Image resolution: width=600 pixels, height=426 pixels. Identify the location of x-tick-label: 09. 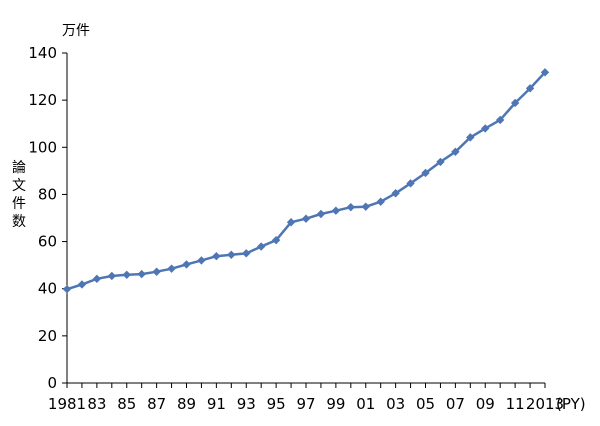
(485, 404).